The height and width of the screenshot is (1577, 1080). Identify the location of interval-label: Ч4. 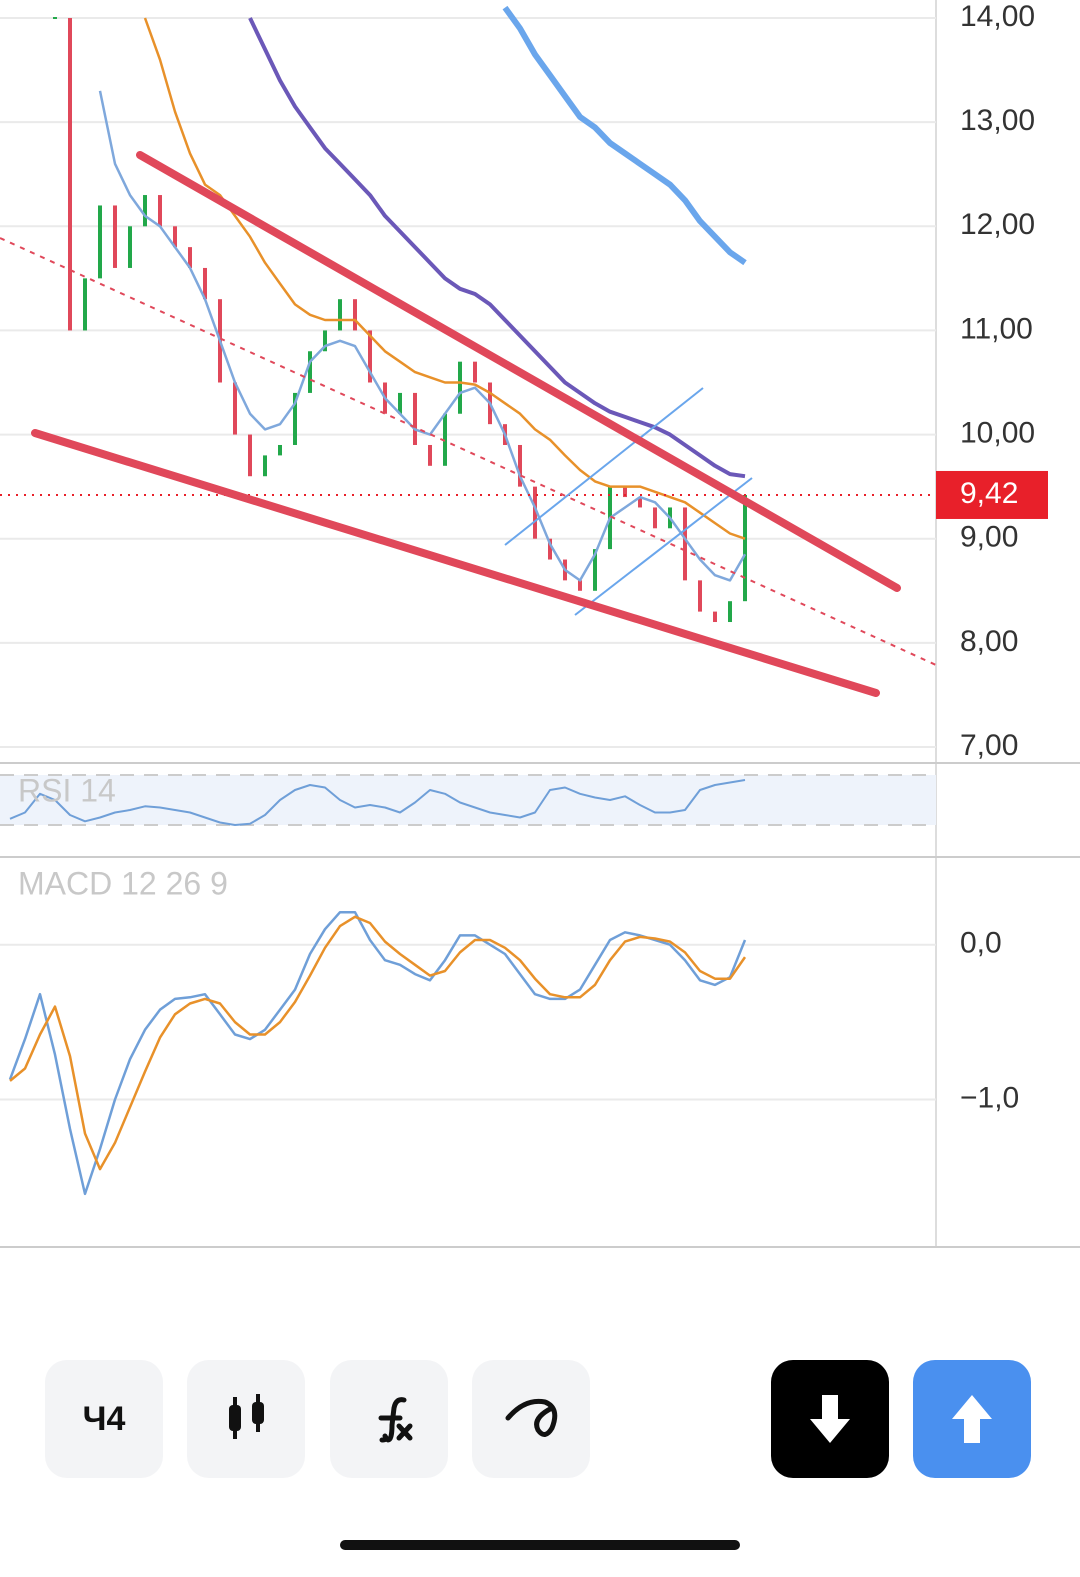
(104, 1419).